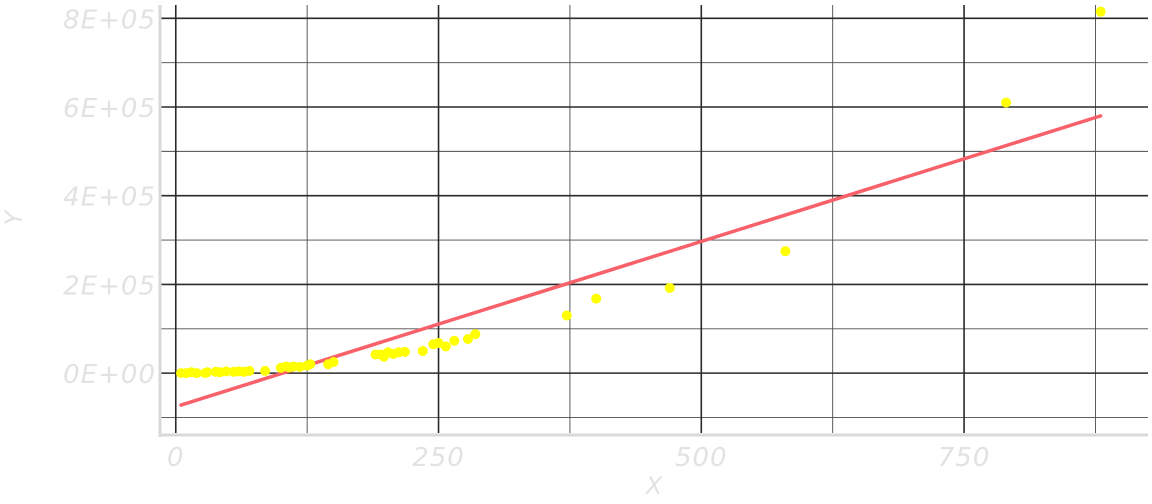  What do you see at coordinates (109, 375) in the screenshot?
I see `y-tick-label: 0E+00` at bounding box center [109, 375].